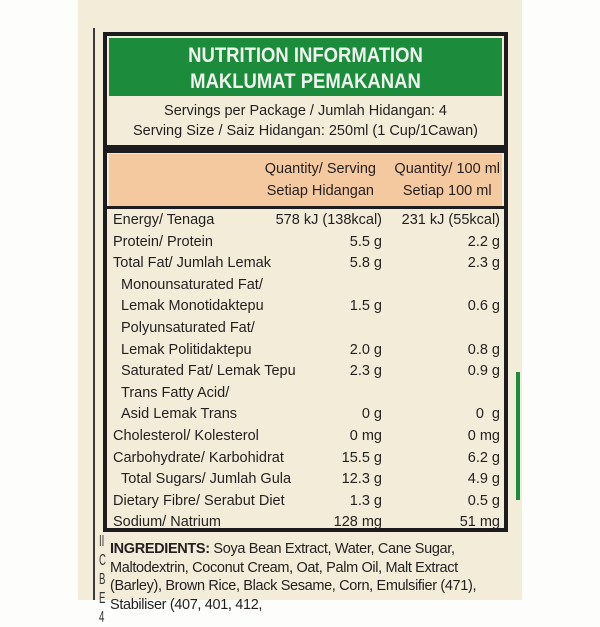 The image size is (600, 627). I want to click on column-header-serving: Quantity/ Serving Setiap Hidangan, so click(320, 180).